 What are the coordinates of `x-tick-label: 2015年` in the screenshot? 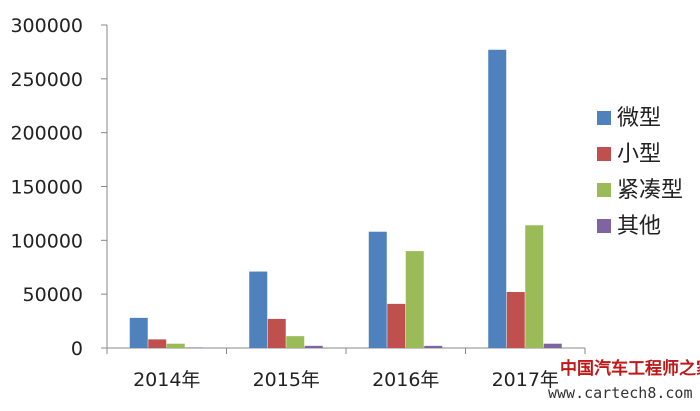 It's located at (286, 380).